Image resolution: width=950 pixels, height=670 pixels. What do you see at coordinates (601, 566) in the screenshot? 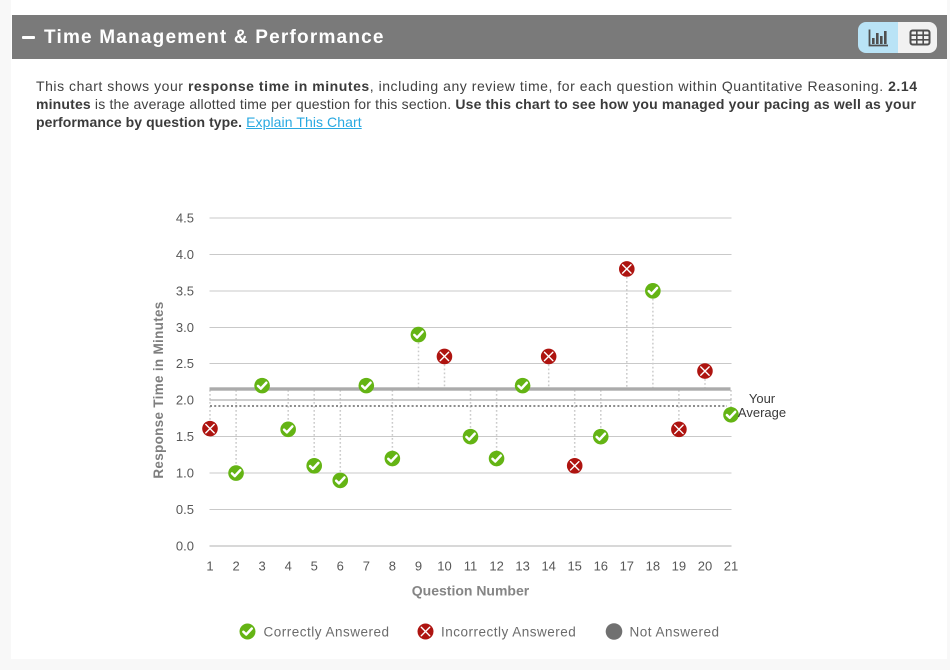
I see `svg-text: 16` at bounding box center [601, 566].